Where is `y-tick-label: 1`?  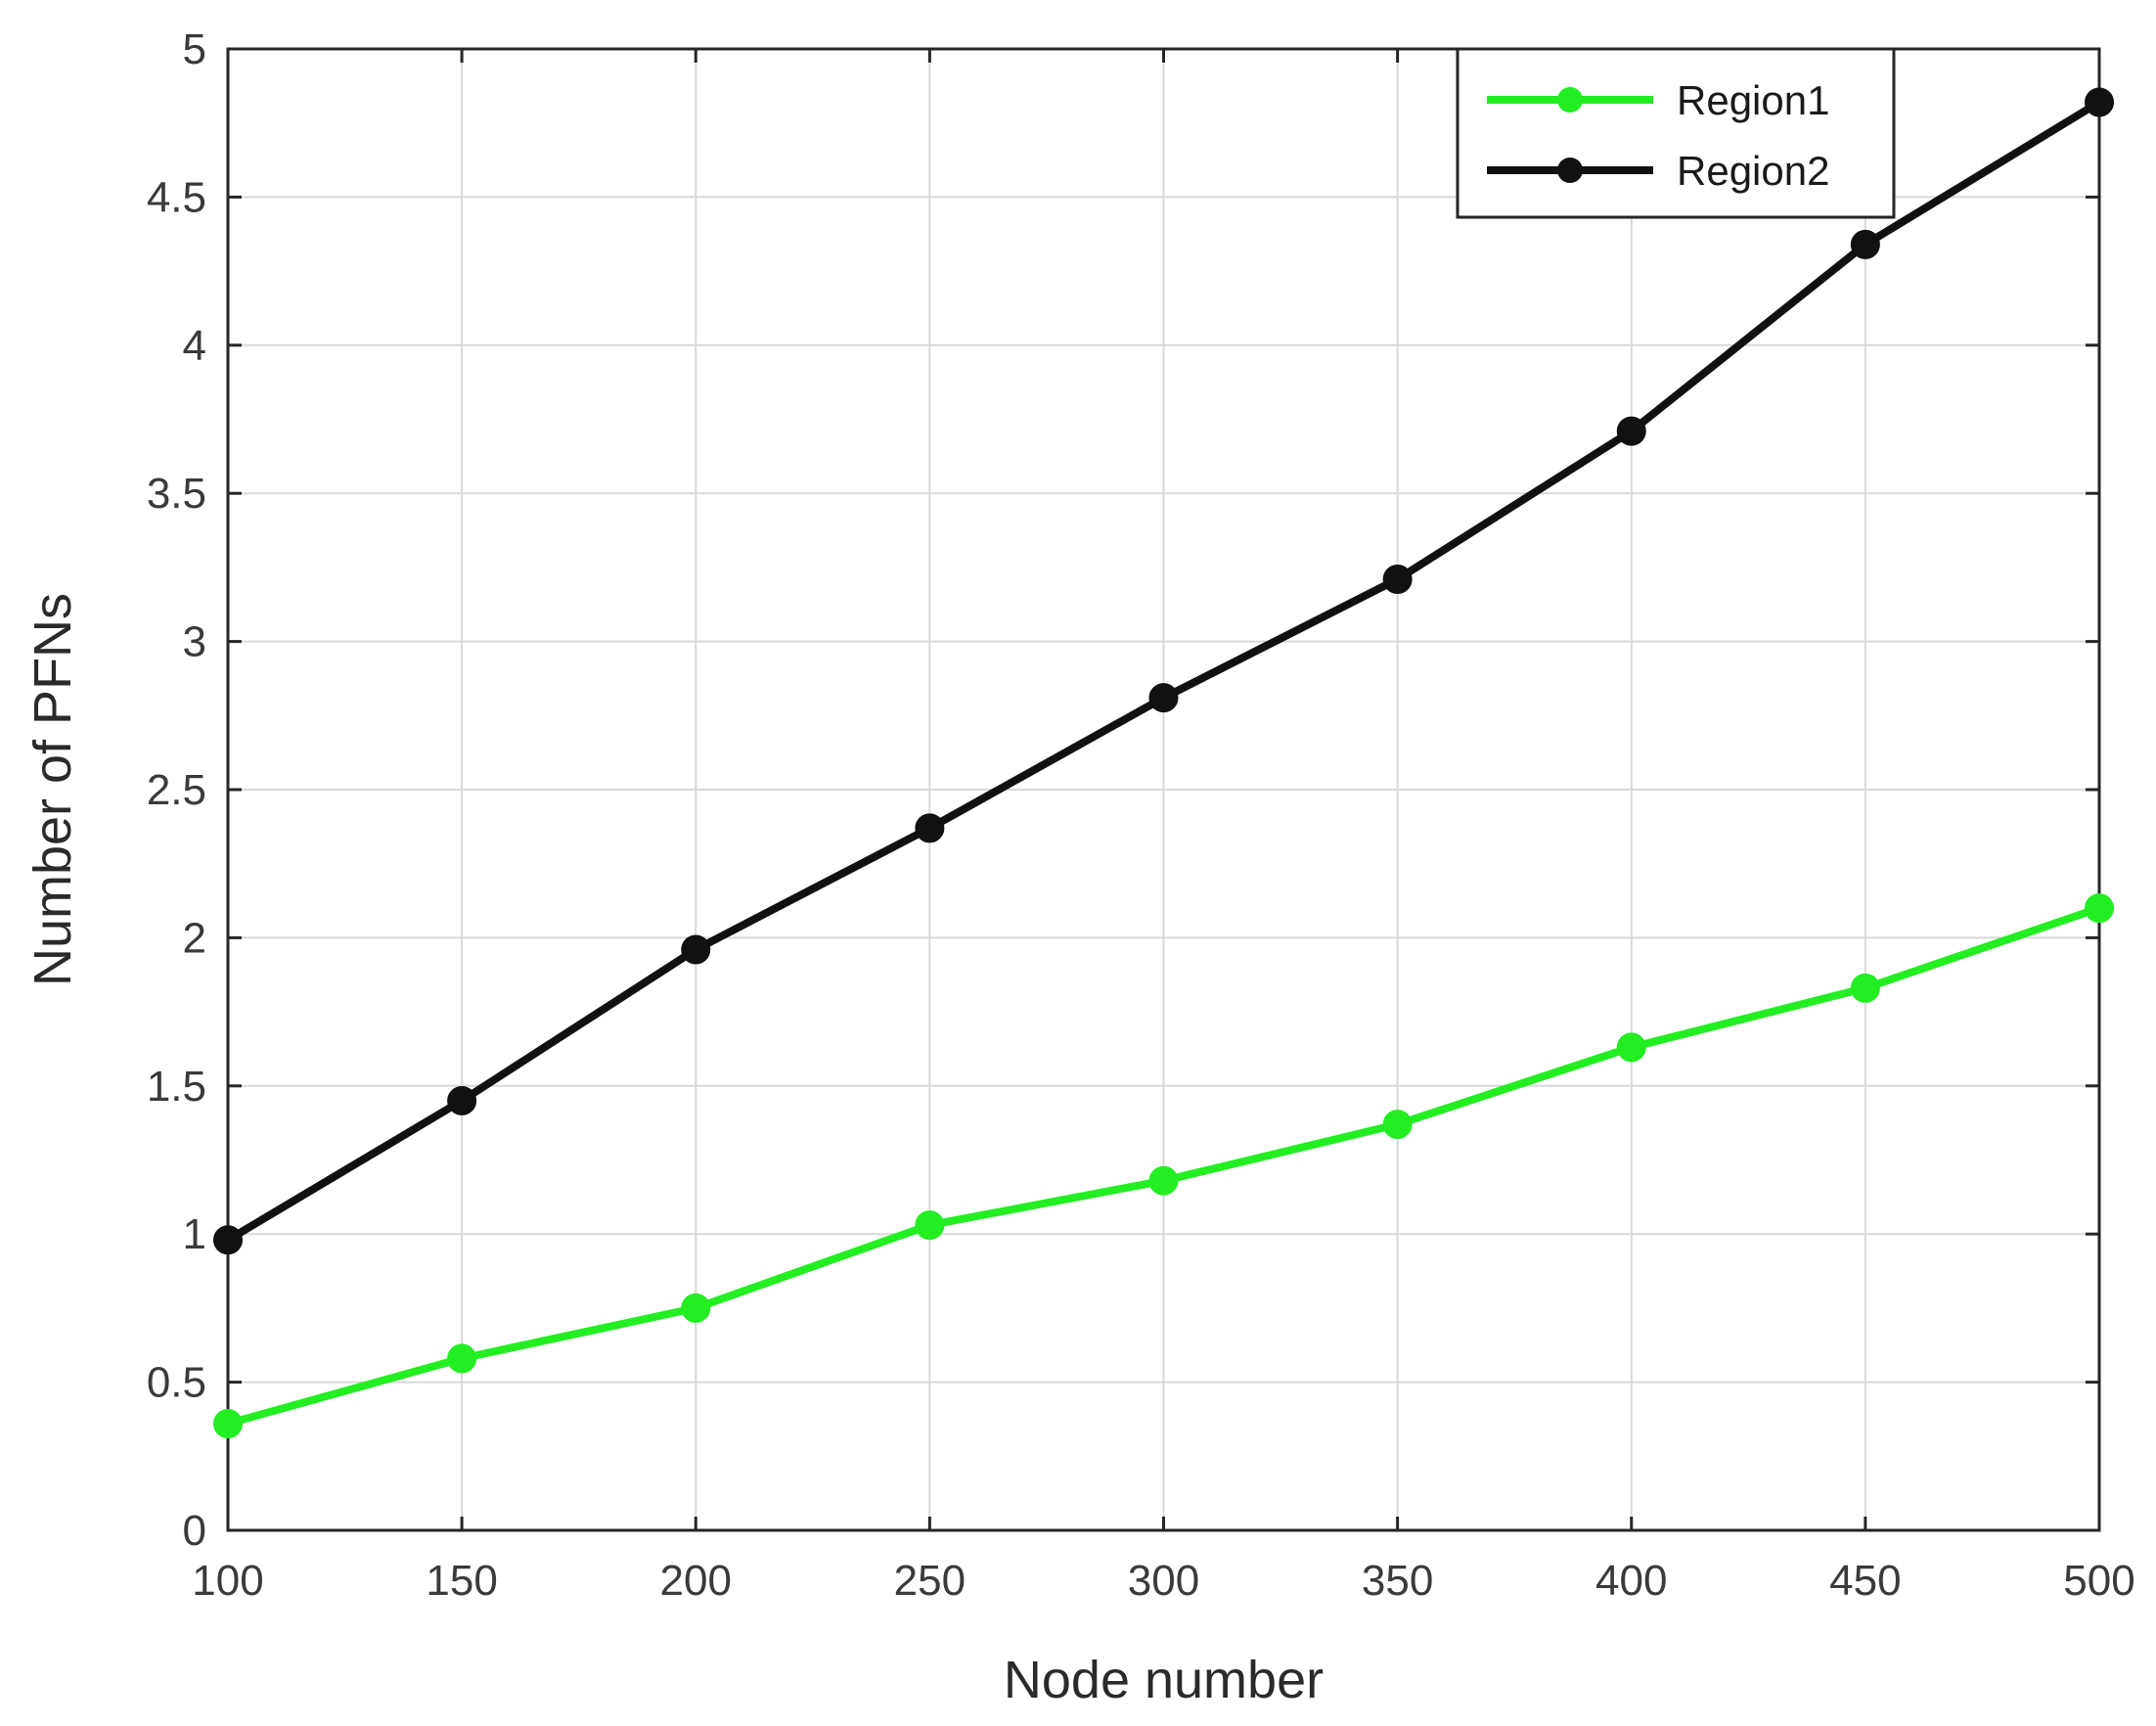
y-tick-label: 1 is located at coordinates (194, 1234).